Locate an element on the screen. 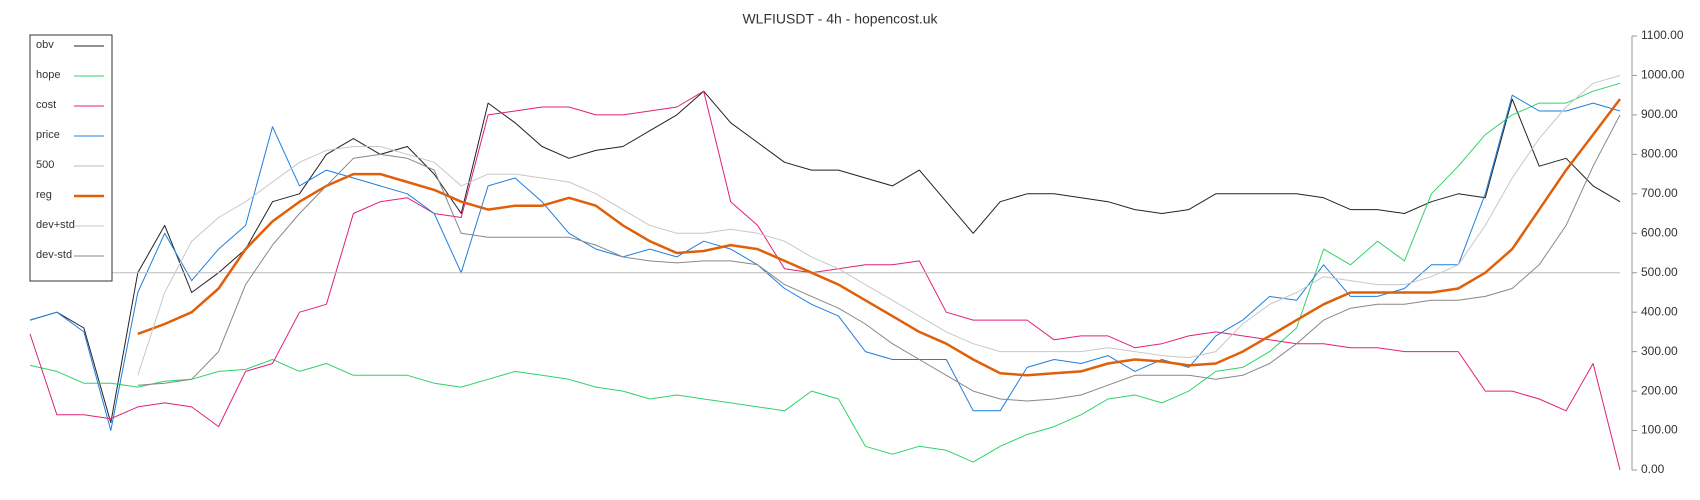 The width and height of the screenshot is (1700, 500). y-tick-label: 300.00 is located at coordinates (1659, 351).